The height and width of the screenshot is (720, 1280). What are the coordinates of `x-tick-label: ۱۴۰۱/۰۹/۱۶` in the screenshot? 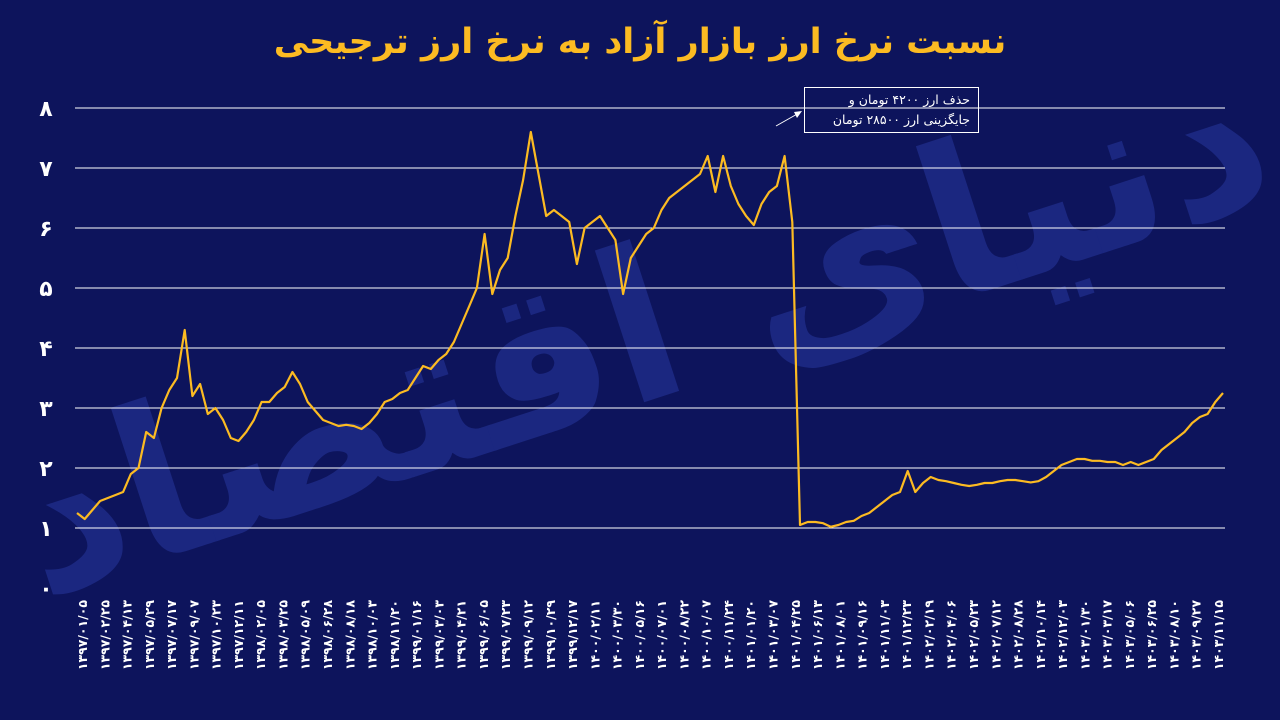 It's located at (862, 635).